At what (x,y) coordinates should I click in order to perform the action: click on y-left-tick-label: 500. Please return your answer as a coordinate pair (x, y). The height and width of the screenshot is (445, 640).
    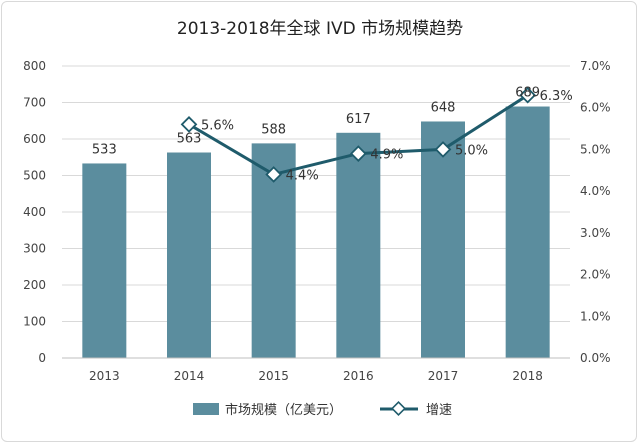
    Looking at the image, I should click on (34, 176).